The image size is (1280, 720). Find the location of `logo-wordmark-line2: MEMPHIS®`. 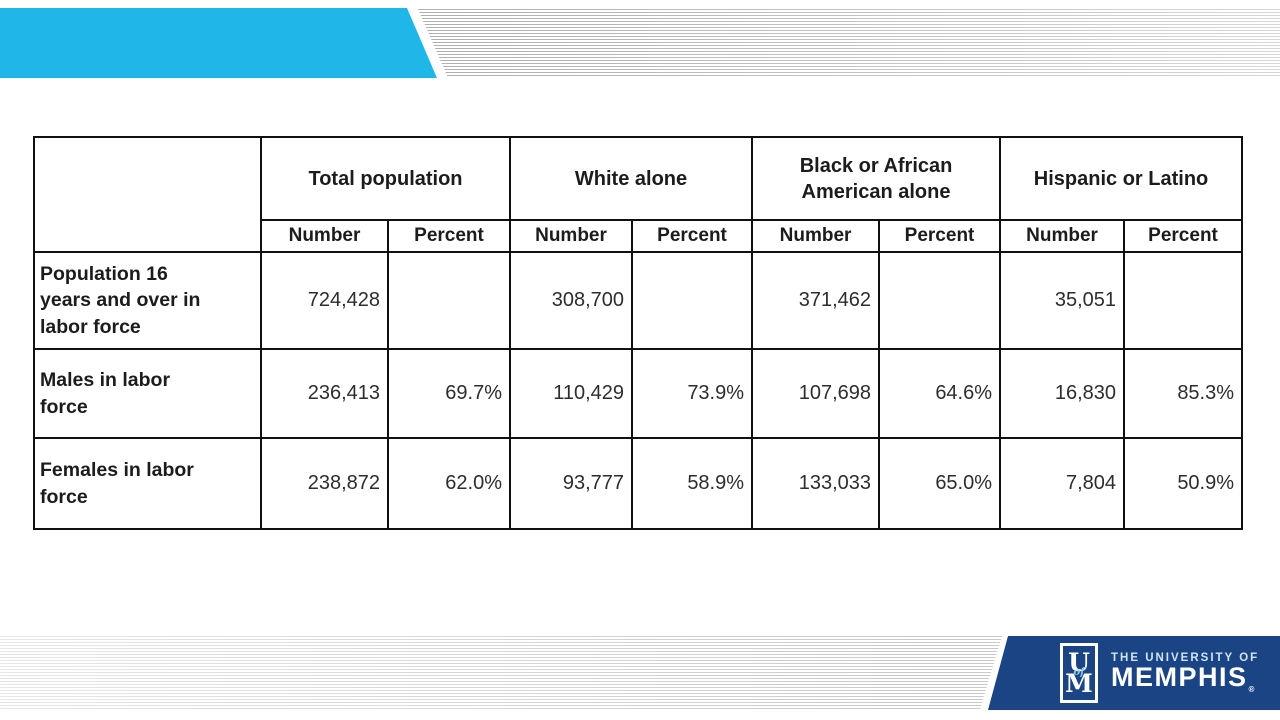

logo-wordmark-line2: MEMPHIS® is located at coordinates (1183, 678).